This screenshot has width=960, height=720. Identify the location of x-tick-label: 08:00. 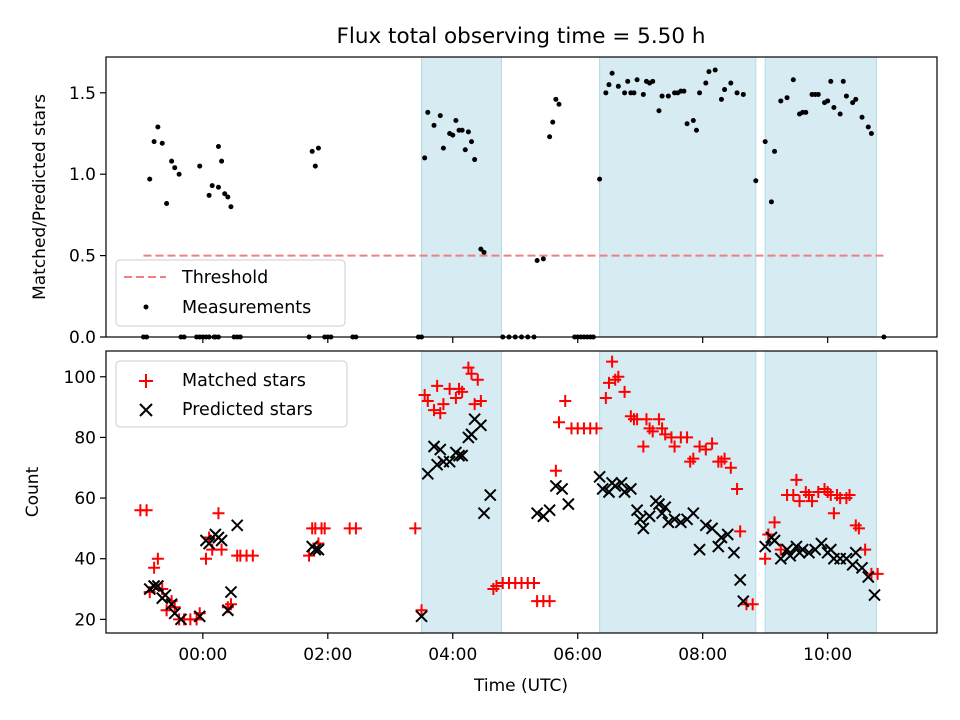
(702, 655).